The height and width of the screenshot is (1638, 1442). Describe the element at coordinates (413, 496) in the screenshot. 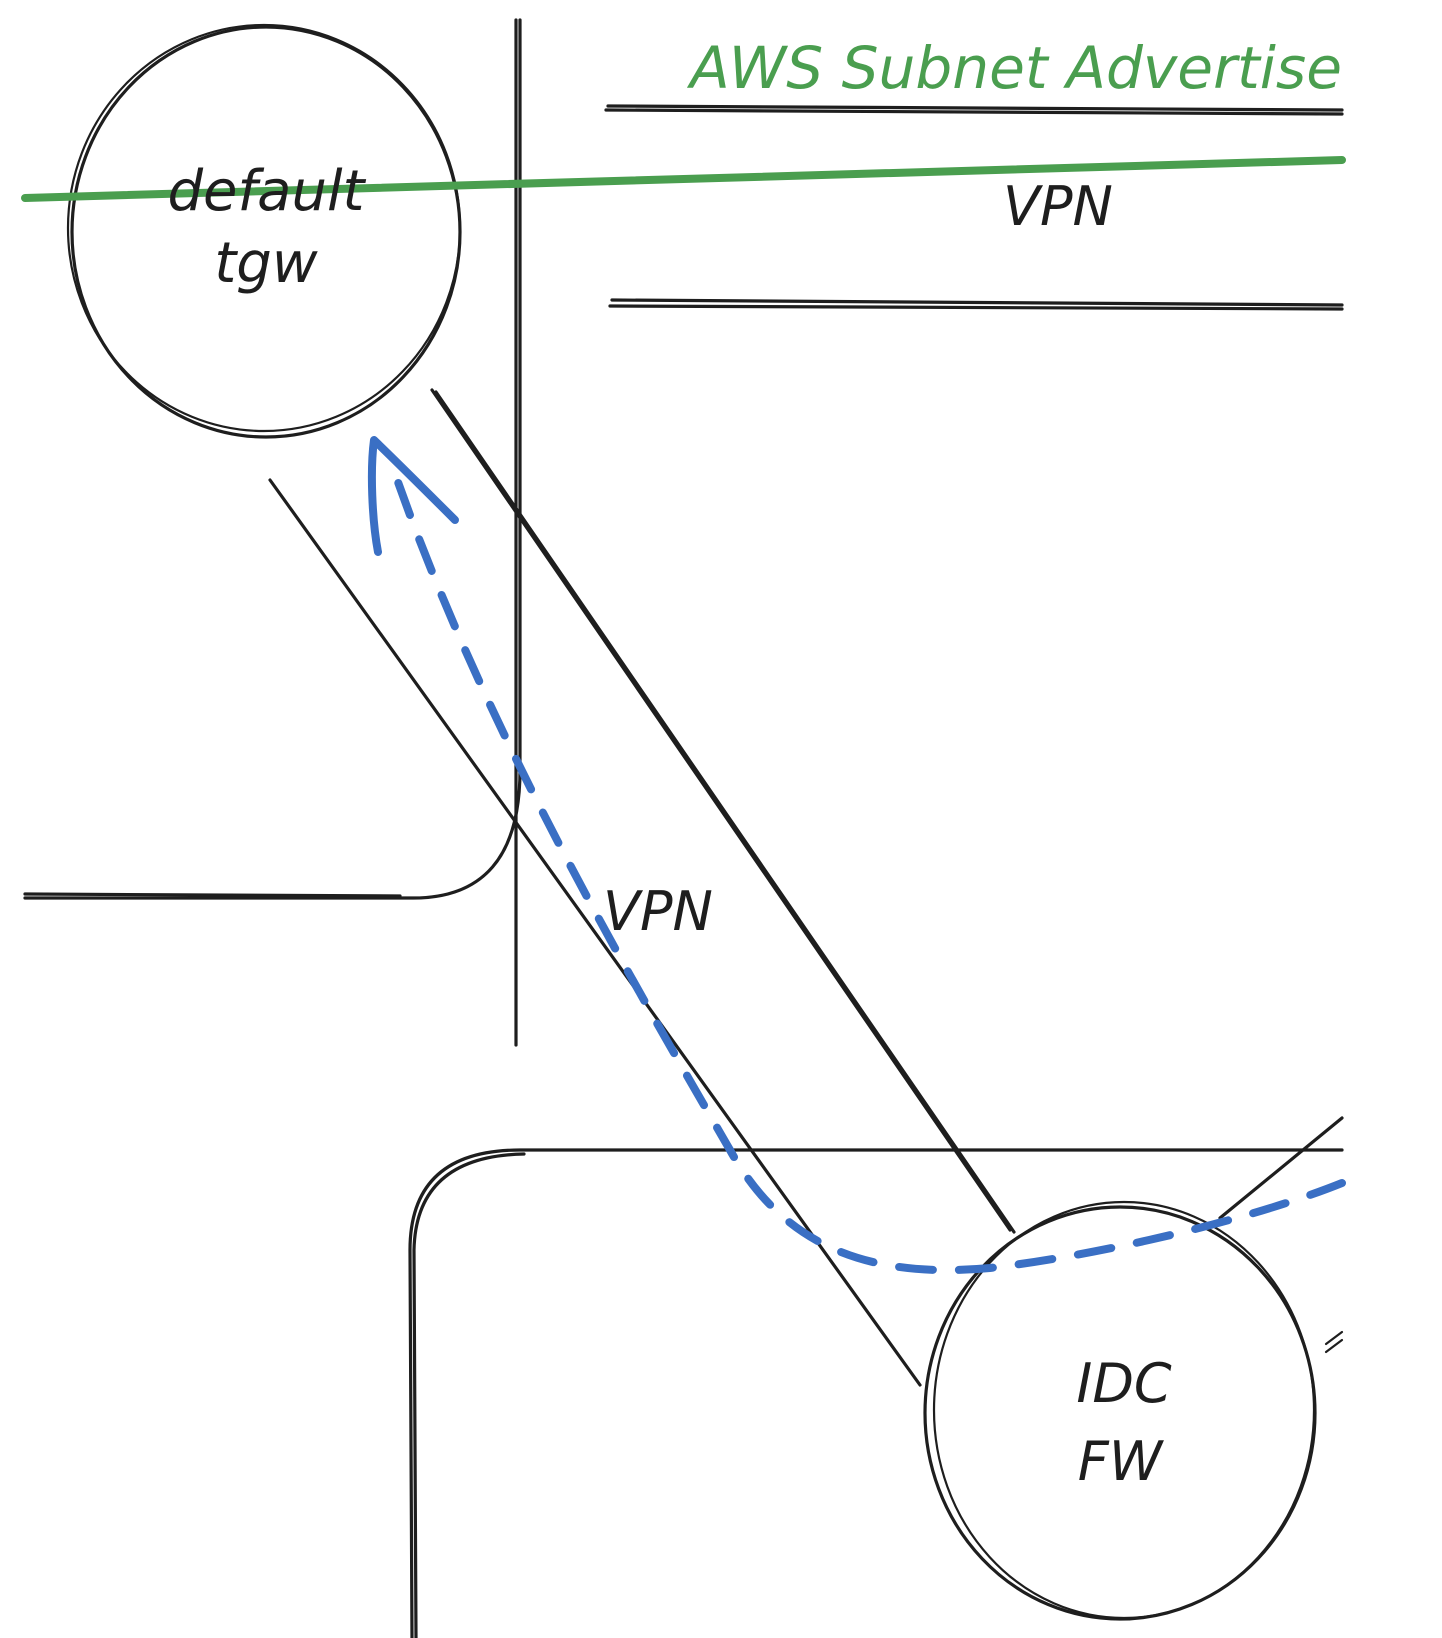

I see `traffic-path-arrowhead` at that location.